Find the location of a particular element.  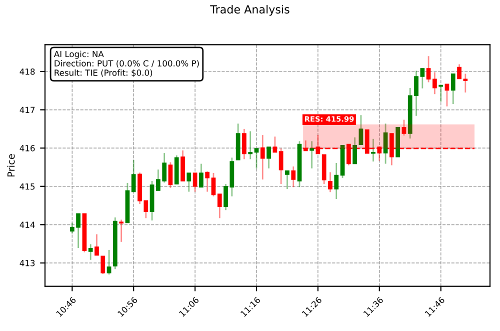

annotation: AI Logic: NA Direction: PUT (0.0% C / 100.0% P) Result: TIE (Profit: $0.0) is located at coordinates (126, 63).